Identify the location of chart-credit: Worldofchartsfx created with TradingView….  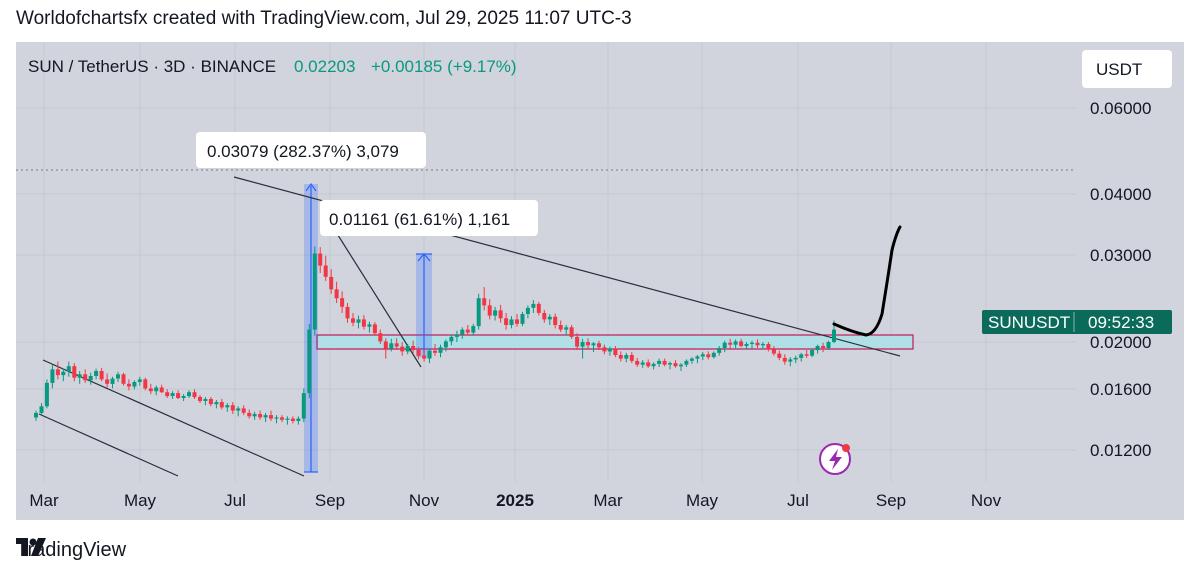
(324, 18).